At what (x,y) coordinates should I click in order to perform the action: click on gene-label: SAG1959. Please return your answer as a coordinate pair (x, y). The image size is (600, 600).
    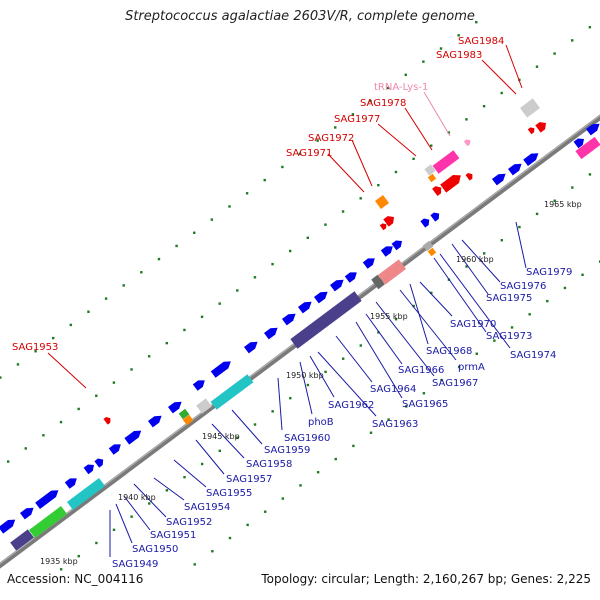
    Looking at the image, I should click on (287, 450).